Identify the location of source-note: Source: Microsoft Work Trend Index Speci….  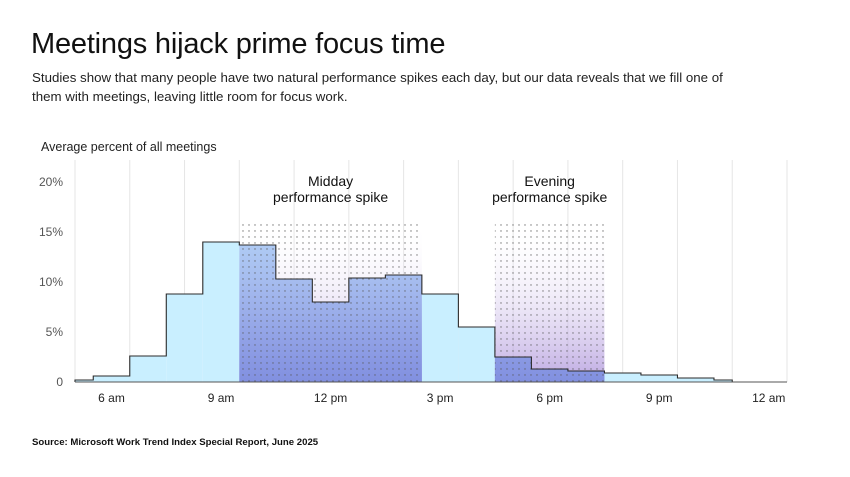
(175, 442).